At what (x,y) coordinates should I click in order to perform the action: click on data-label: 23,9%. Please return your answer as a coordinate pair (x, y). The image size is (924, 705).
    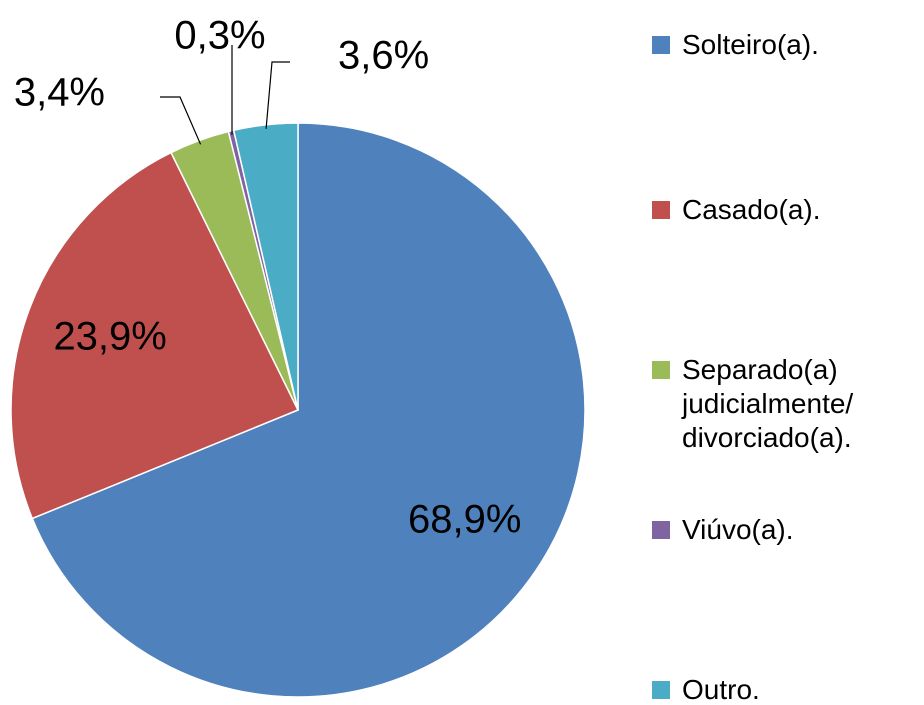
    Looking at the image, I should click on (109, 336).